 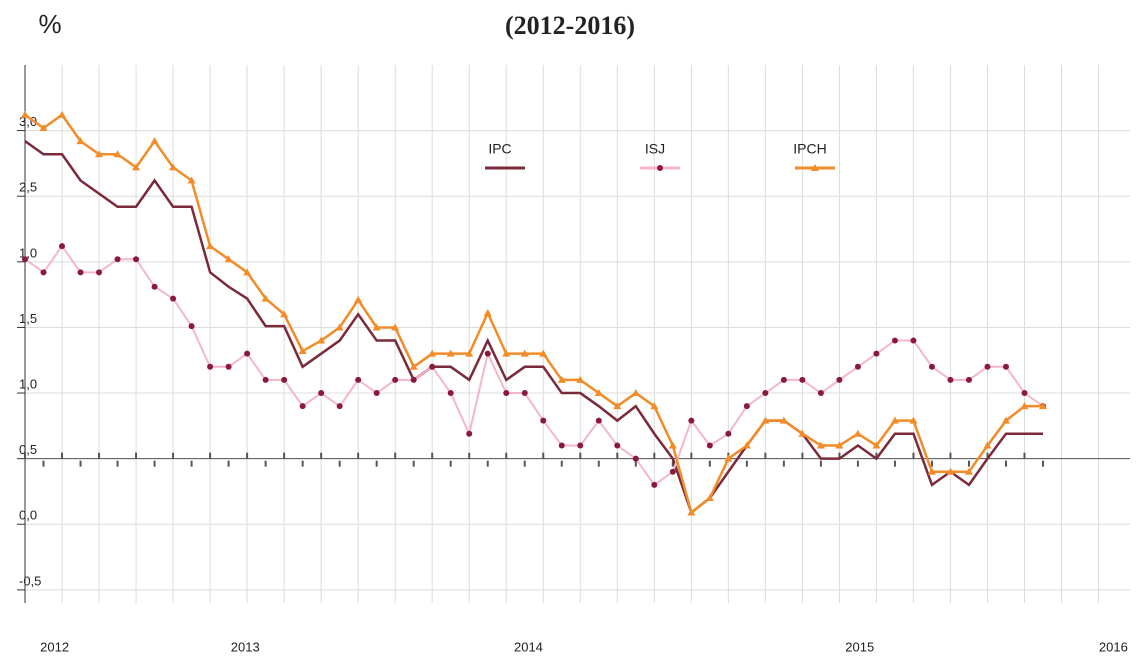 What do you see at coordinates (499, 149) in the screenshot?
I see `legend-label: IPC` at bounding box center [499, 149].